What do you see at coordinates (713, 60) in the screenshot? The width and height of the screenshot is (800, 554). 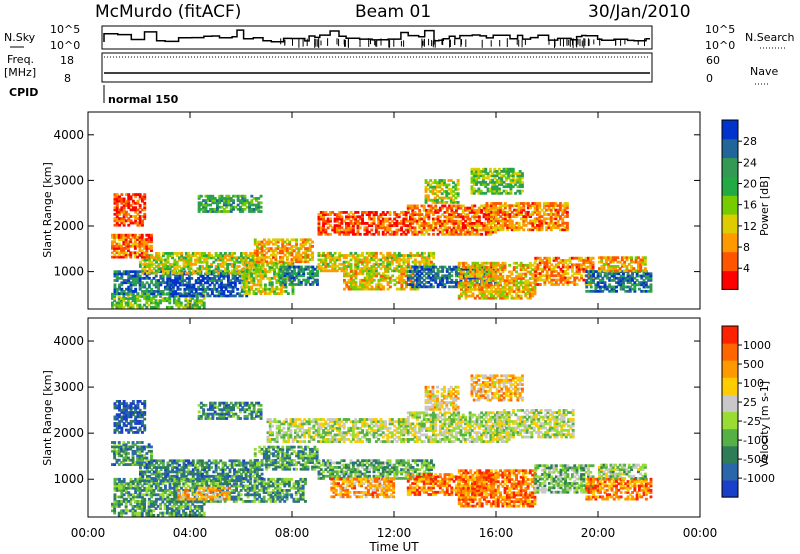 I see `nave-tick-top: 60` at bounding box center [713, 60].